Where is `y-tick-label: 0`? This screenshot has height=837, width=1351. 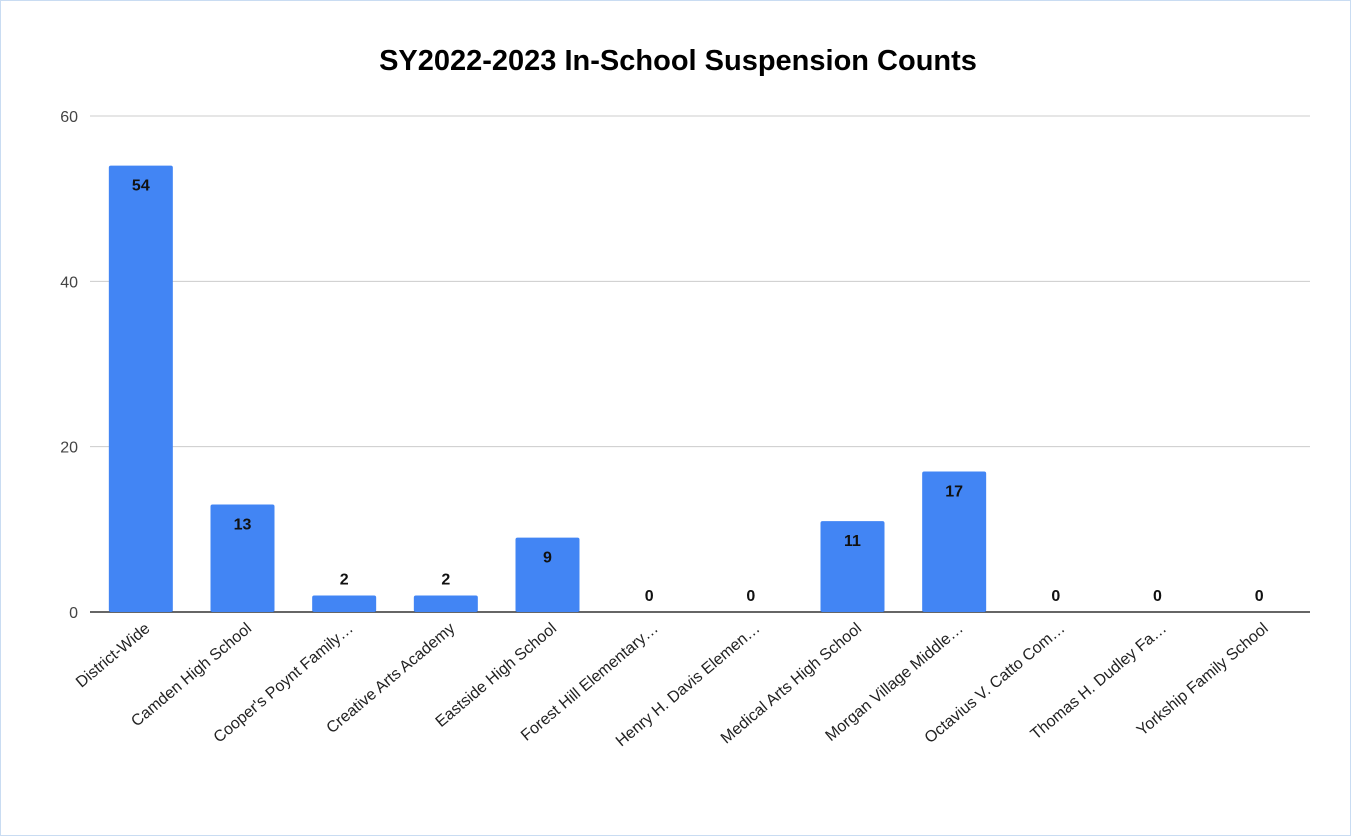
y-tick-label: 0 is located at coordinates (73, 613).